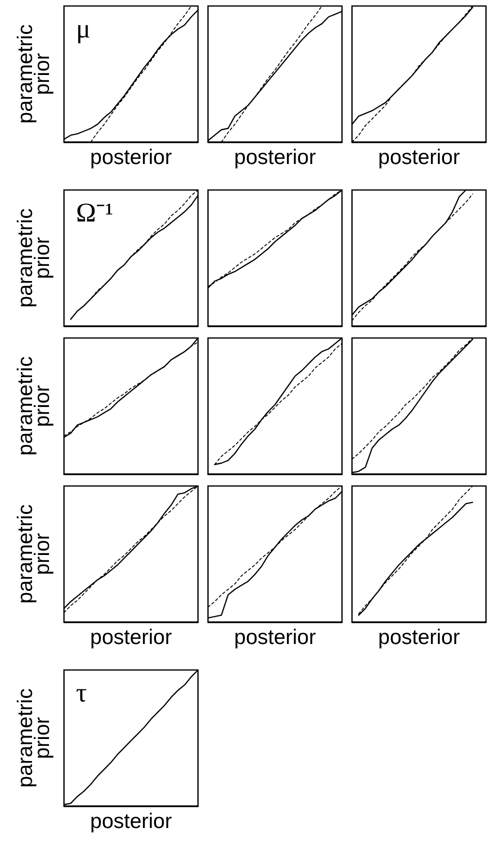  Describe the element at coordinates (95, 213) in the screenshot. I see `chart-title: Ω⁻¹` at that location.